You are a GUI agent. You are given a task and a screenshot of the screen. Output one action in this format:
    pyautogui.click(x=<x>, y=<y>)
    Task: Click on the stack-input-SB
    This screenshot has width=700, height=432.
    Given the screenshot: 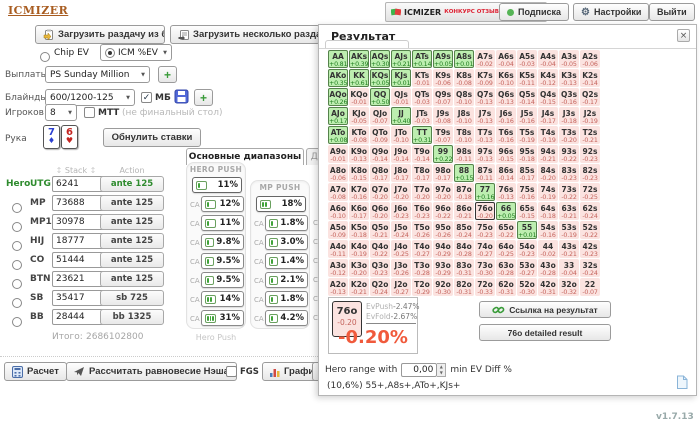 What is the action you would take?
    pyautogui.click(x=80, y=298)
    